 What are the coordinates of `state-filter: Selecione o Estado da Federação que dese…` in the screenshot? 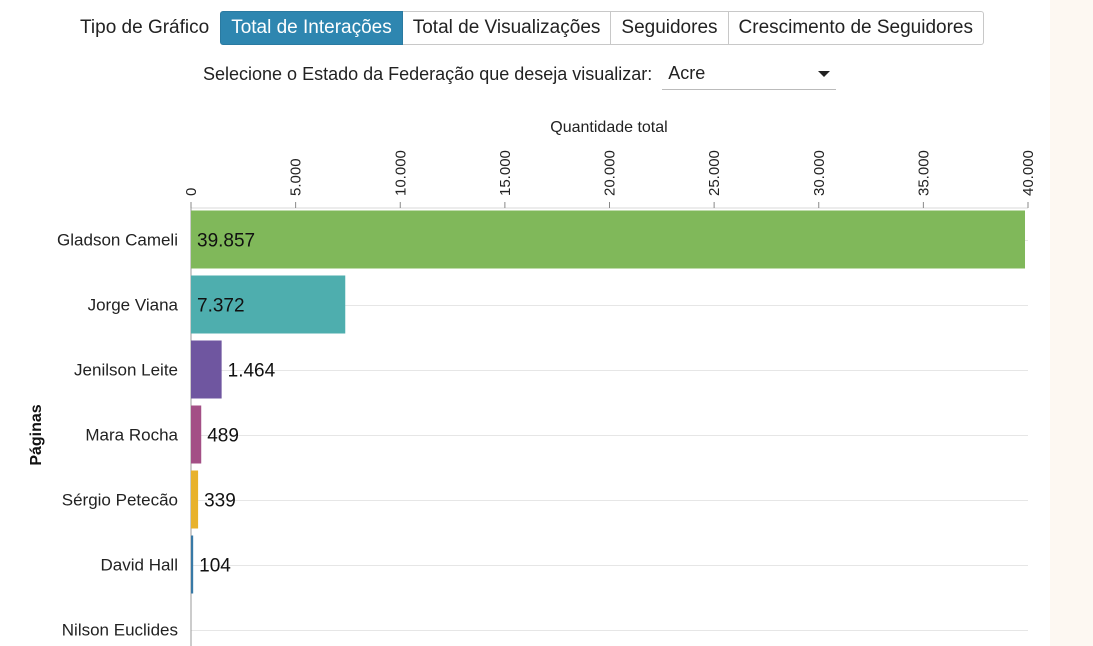 It's located at (520, 74).